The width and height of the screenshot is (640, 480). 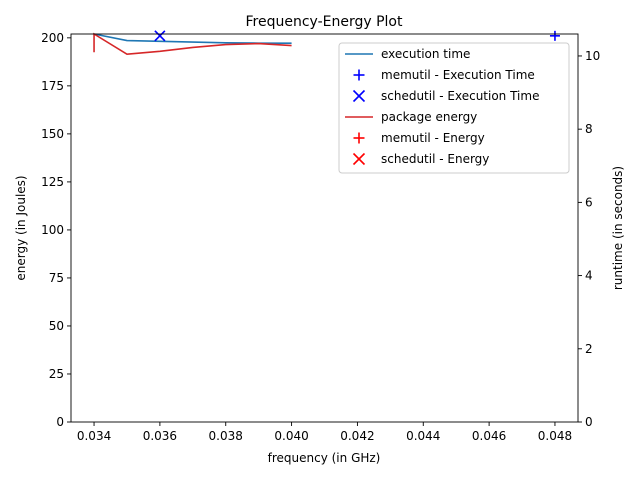 I want to click on legend-item: memutil - Execution Time, so click(x=444, y=75).